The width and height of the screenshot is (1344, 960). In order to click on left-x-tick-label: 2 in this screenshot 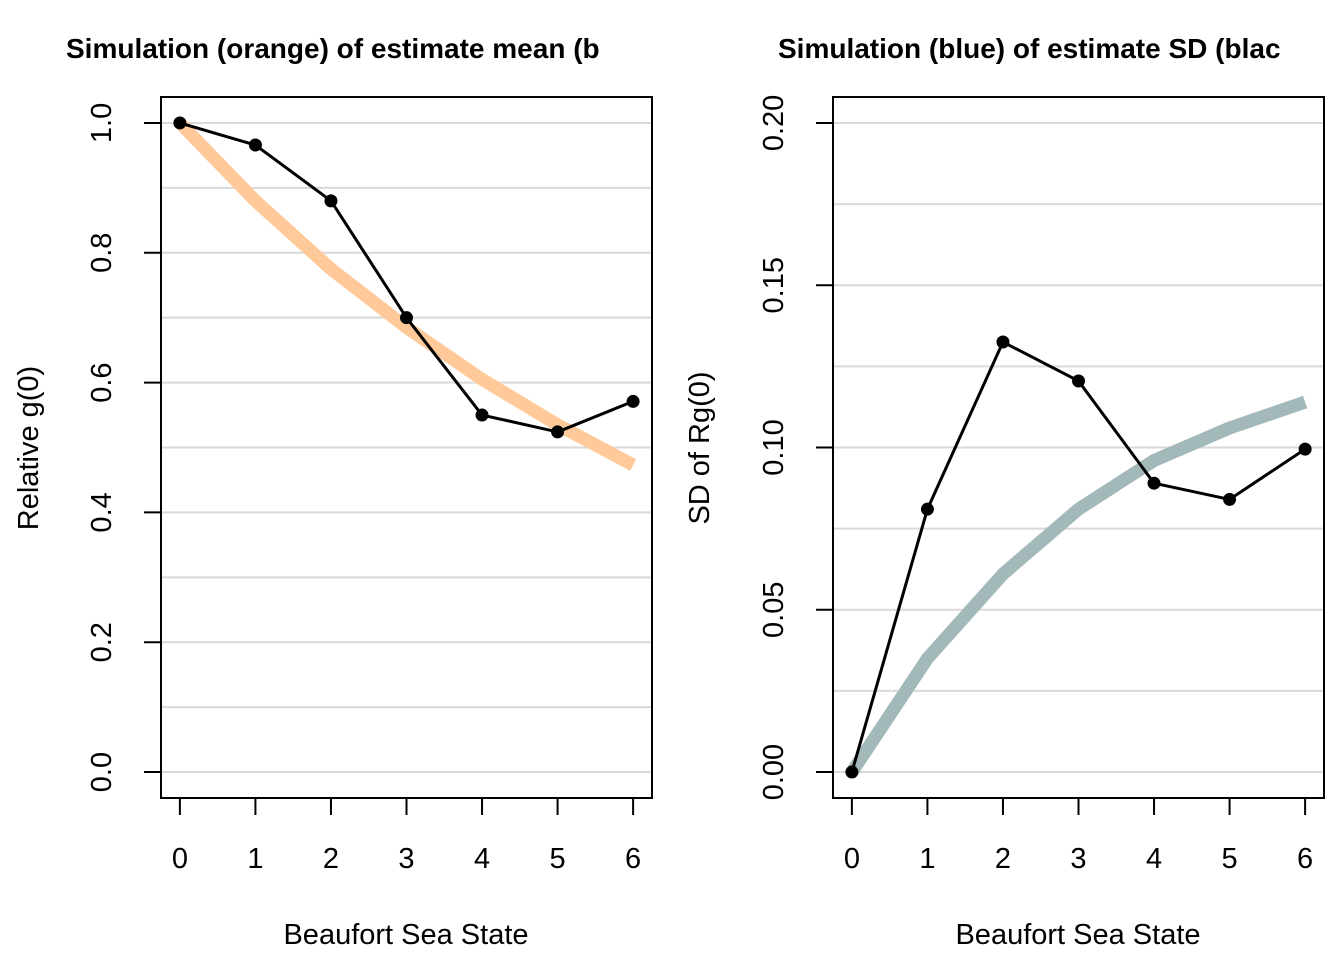, I will do `click(331, 859)`.